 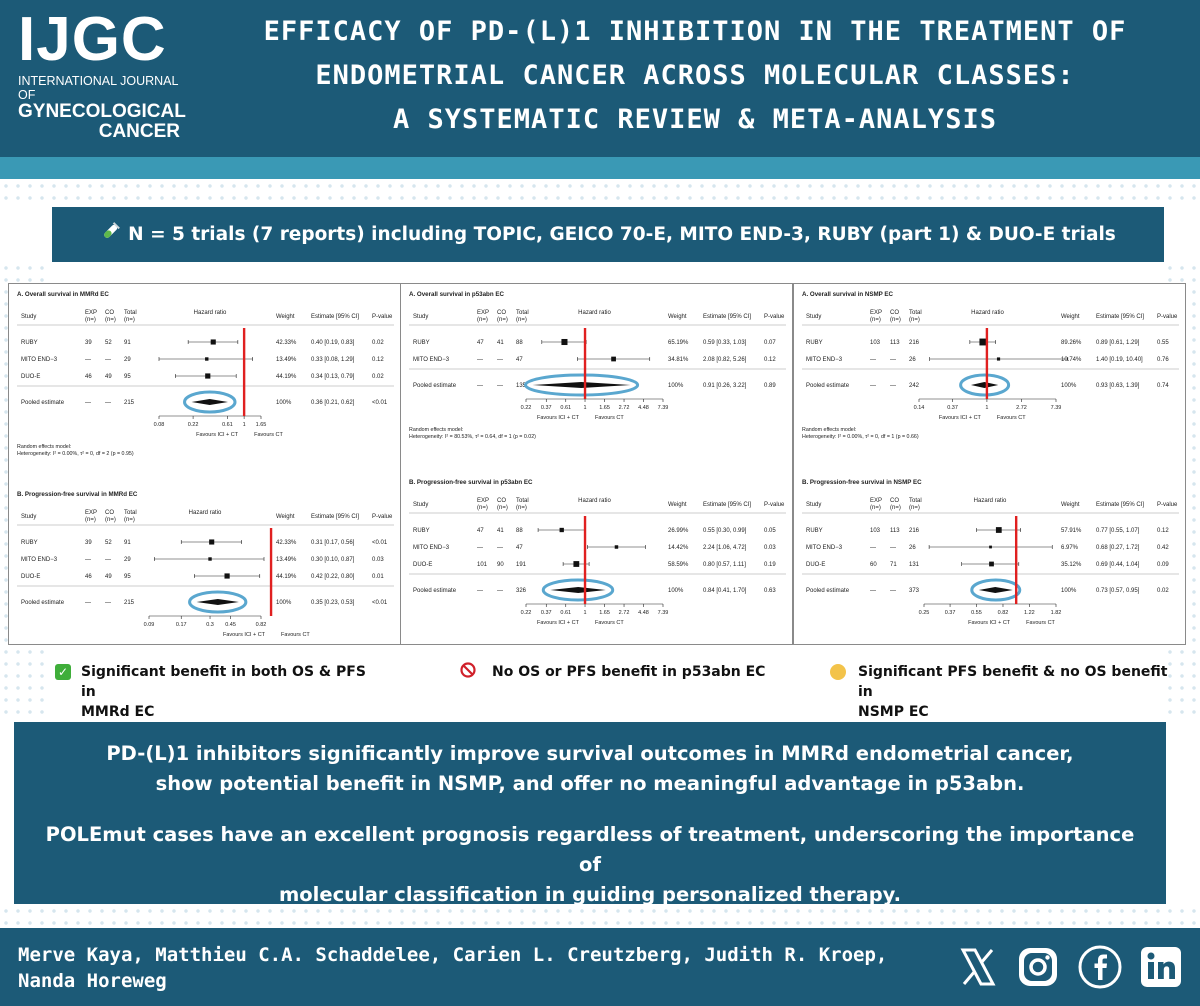 What do you see at coordinates (643, 408) in the screenshot?
I see `x-tick-label: 4.48` at bounding box center [643, 408].